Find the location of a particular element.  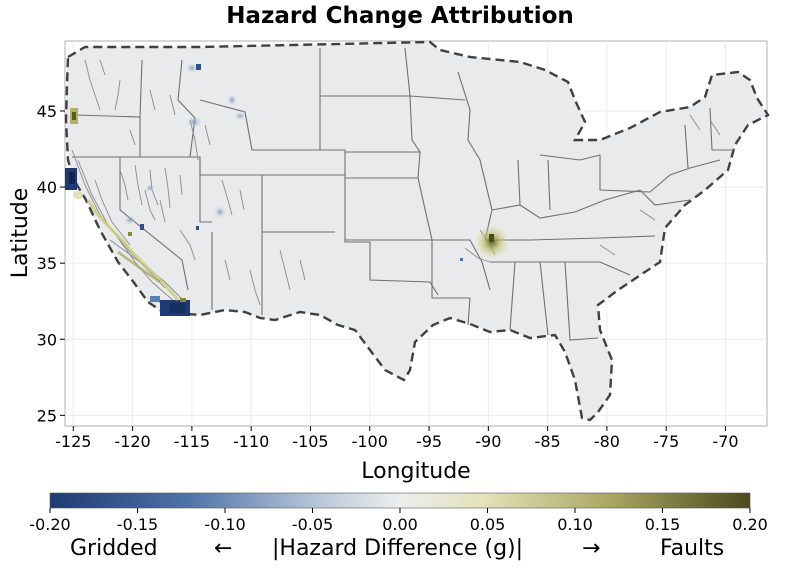

y-tick-label: 35 is located at coordinates (47, 263).